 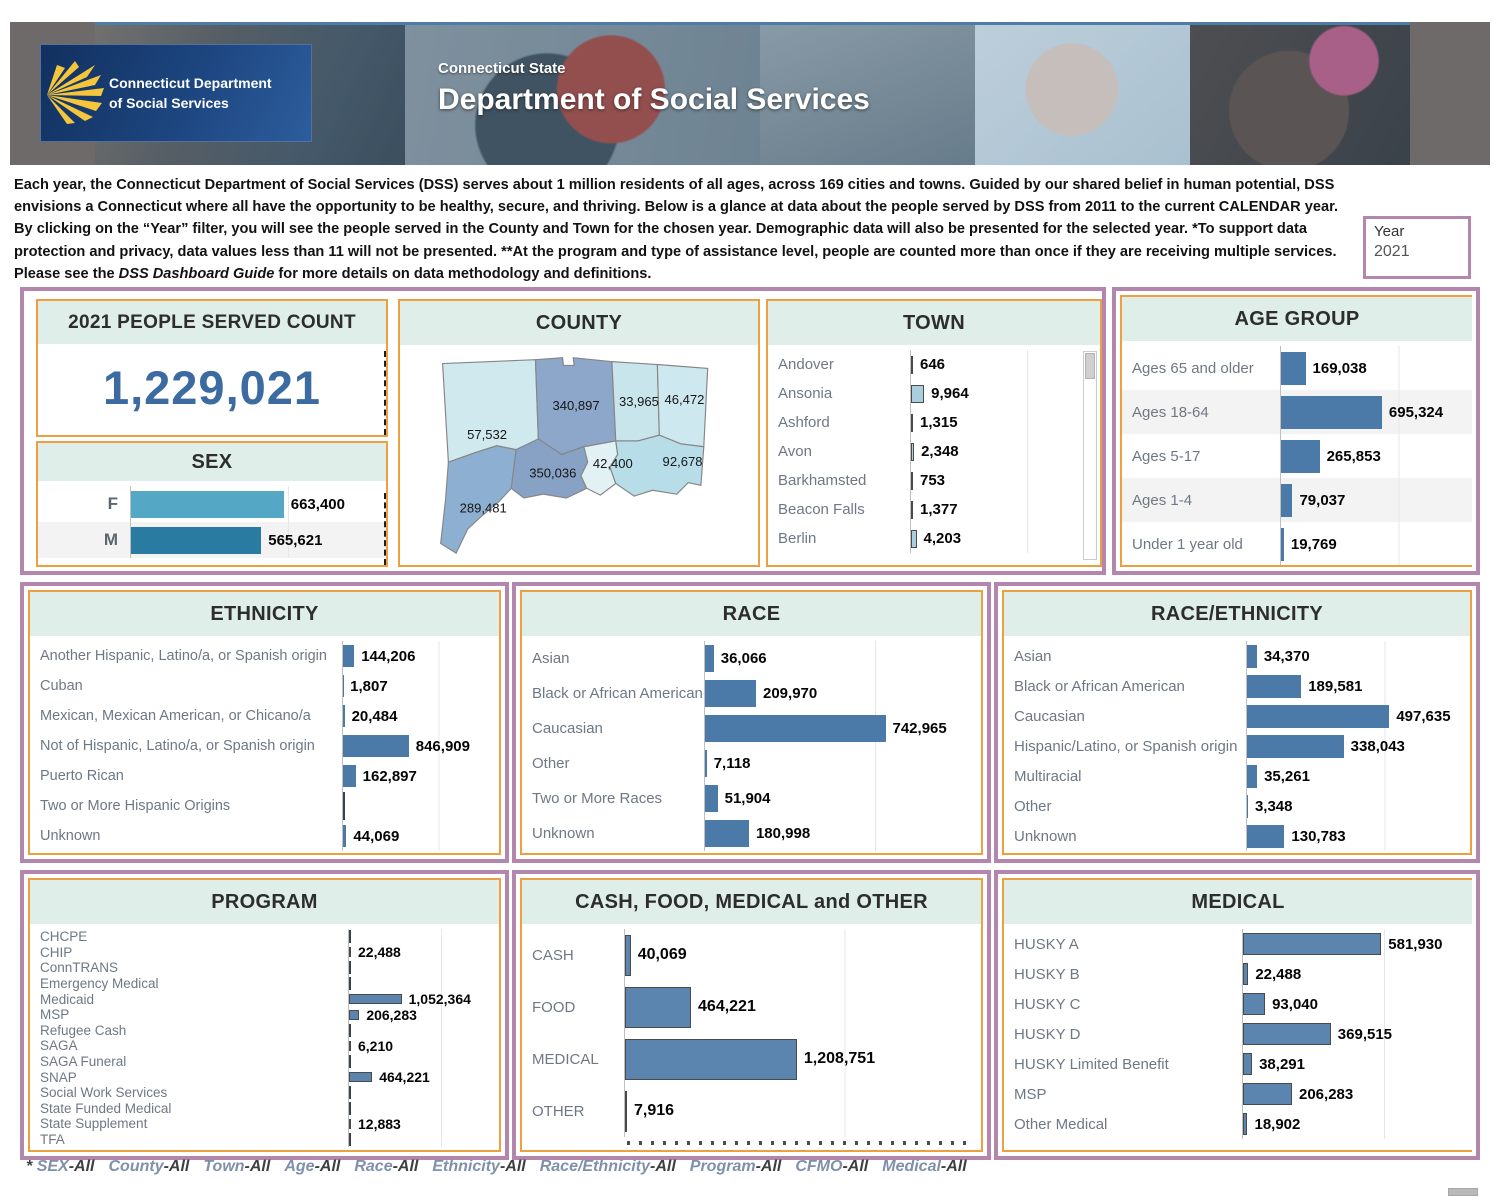 I want to click on chart-row: Under 1 year old 19,769, so click(x=1297, y=543).